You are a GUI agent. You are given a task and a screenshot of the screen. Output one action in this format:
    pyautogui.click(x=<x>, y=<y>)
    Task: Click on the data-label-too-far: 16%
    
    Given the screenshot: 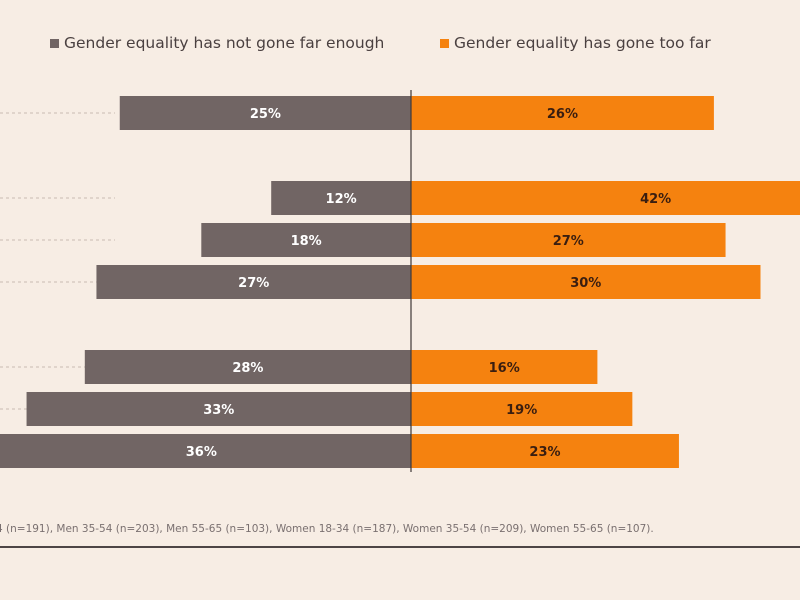 What is the action you would take?
    pyautogui.click(x=504, y=368)
    